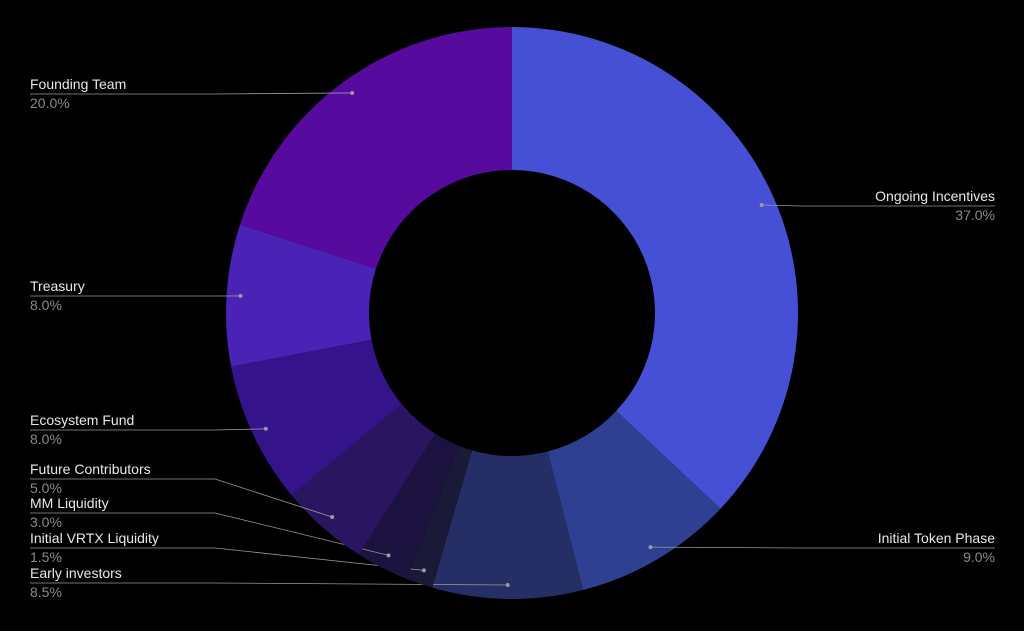  I want to click on slice-value-label: 3.0%, so click(46, 522).